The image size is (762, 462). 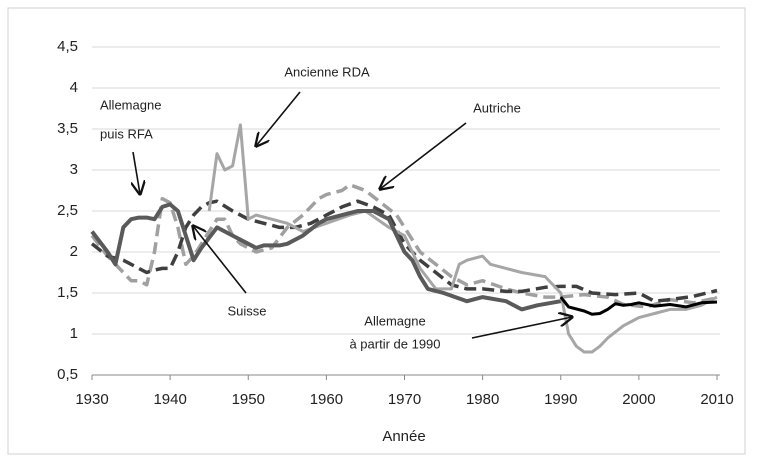 I want to click on y-tick-label: 2, so click(x=74, y=251).